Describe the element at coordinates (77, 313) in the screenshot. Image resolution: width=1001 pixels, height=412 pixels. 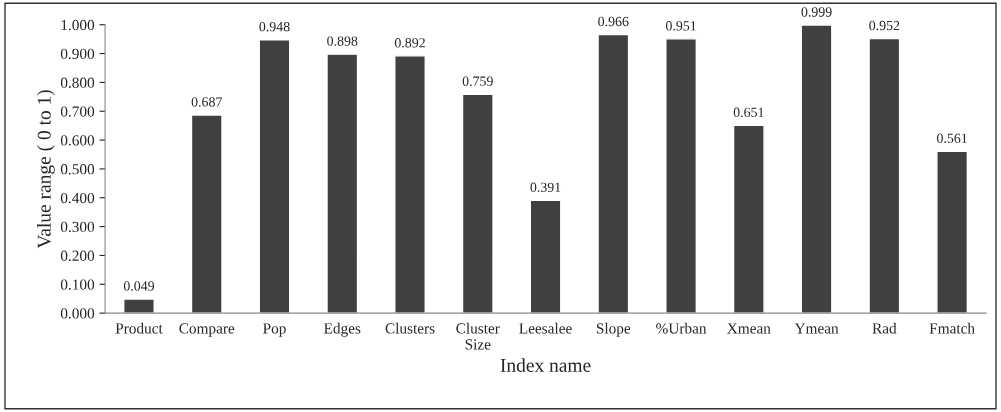
I see `y-tick-label: 0.000` at that location.